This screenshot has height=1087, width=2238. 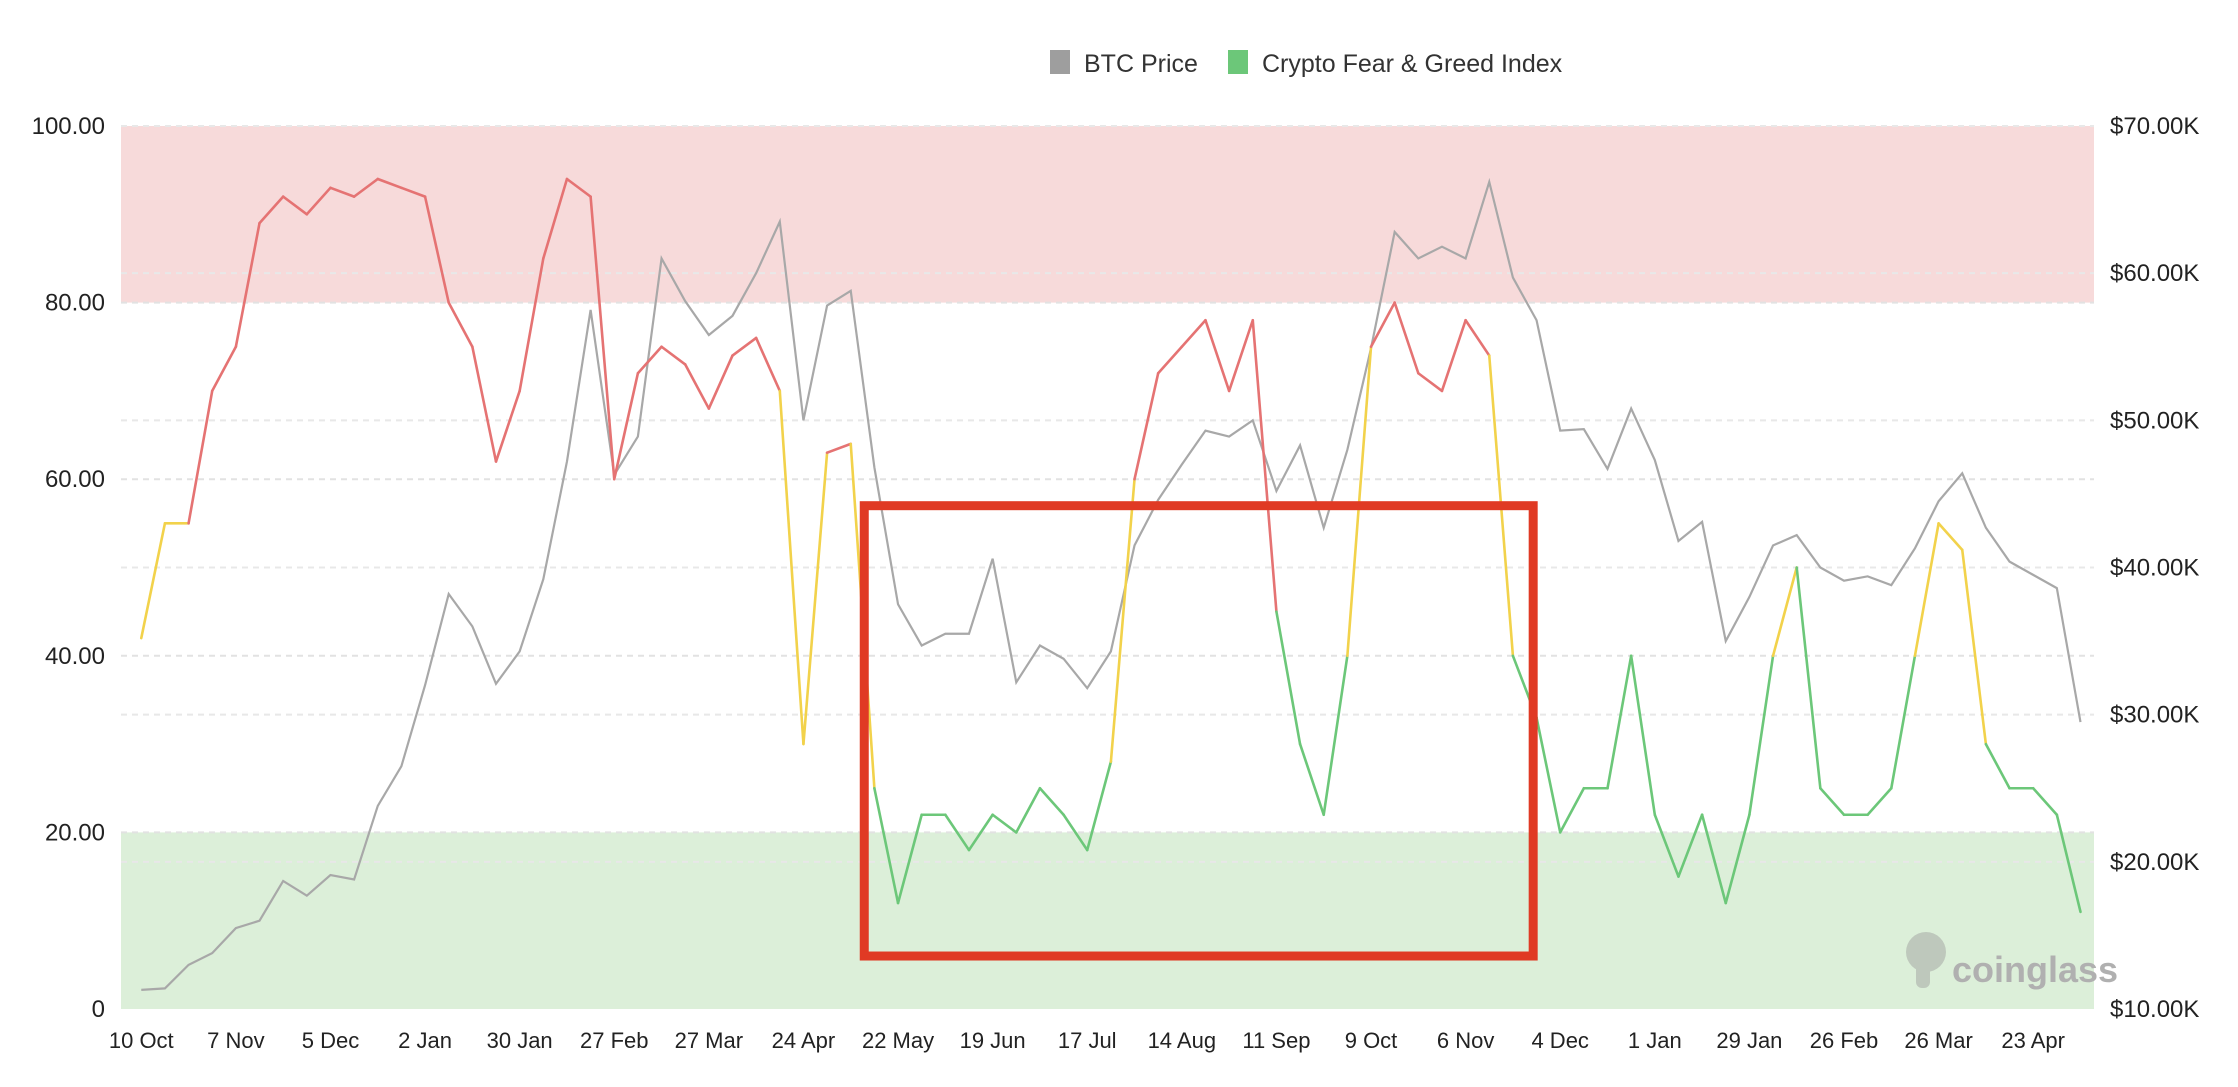 I want to click on x-tick-label: 14 Aug, so click(x=1182, y=1040).